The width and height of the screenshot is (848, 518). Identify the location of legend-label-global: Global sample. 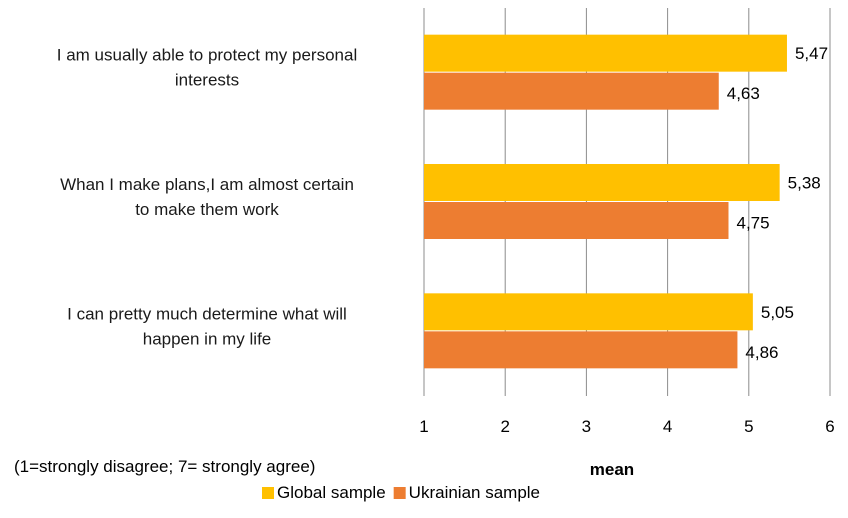
(331, 492).